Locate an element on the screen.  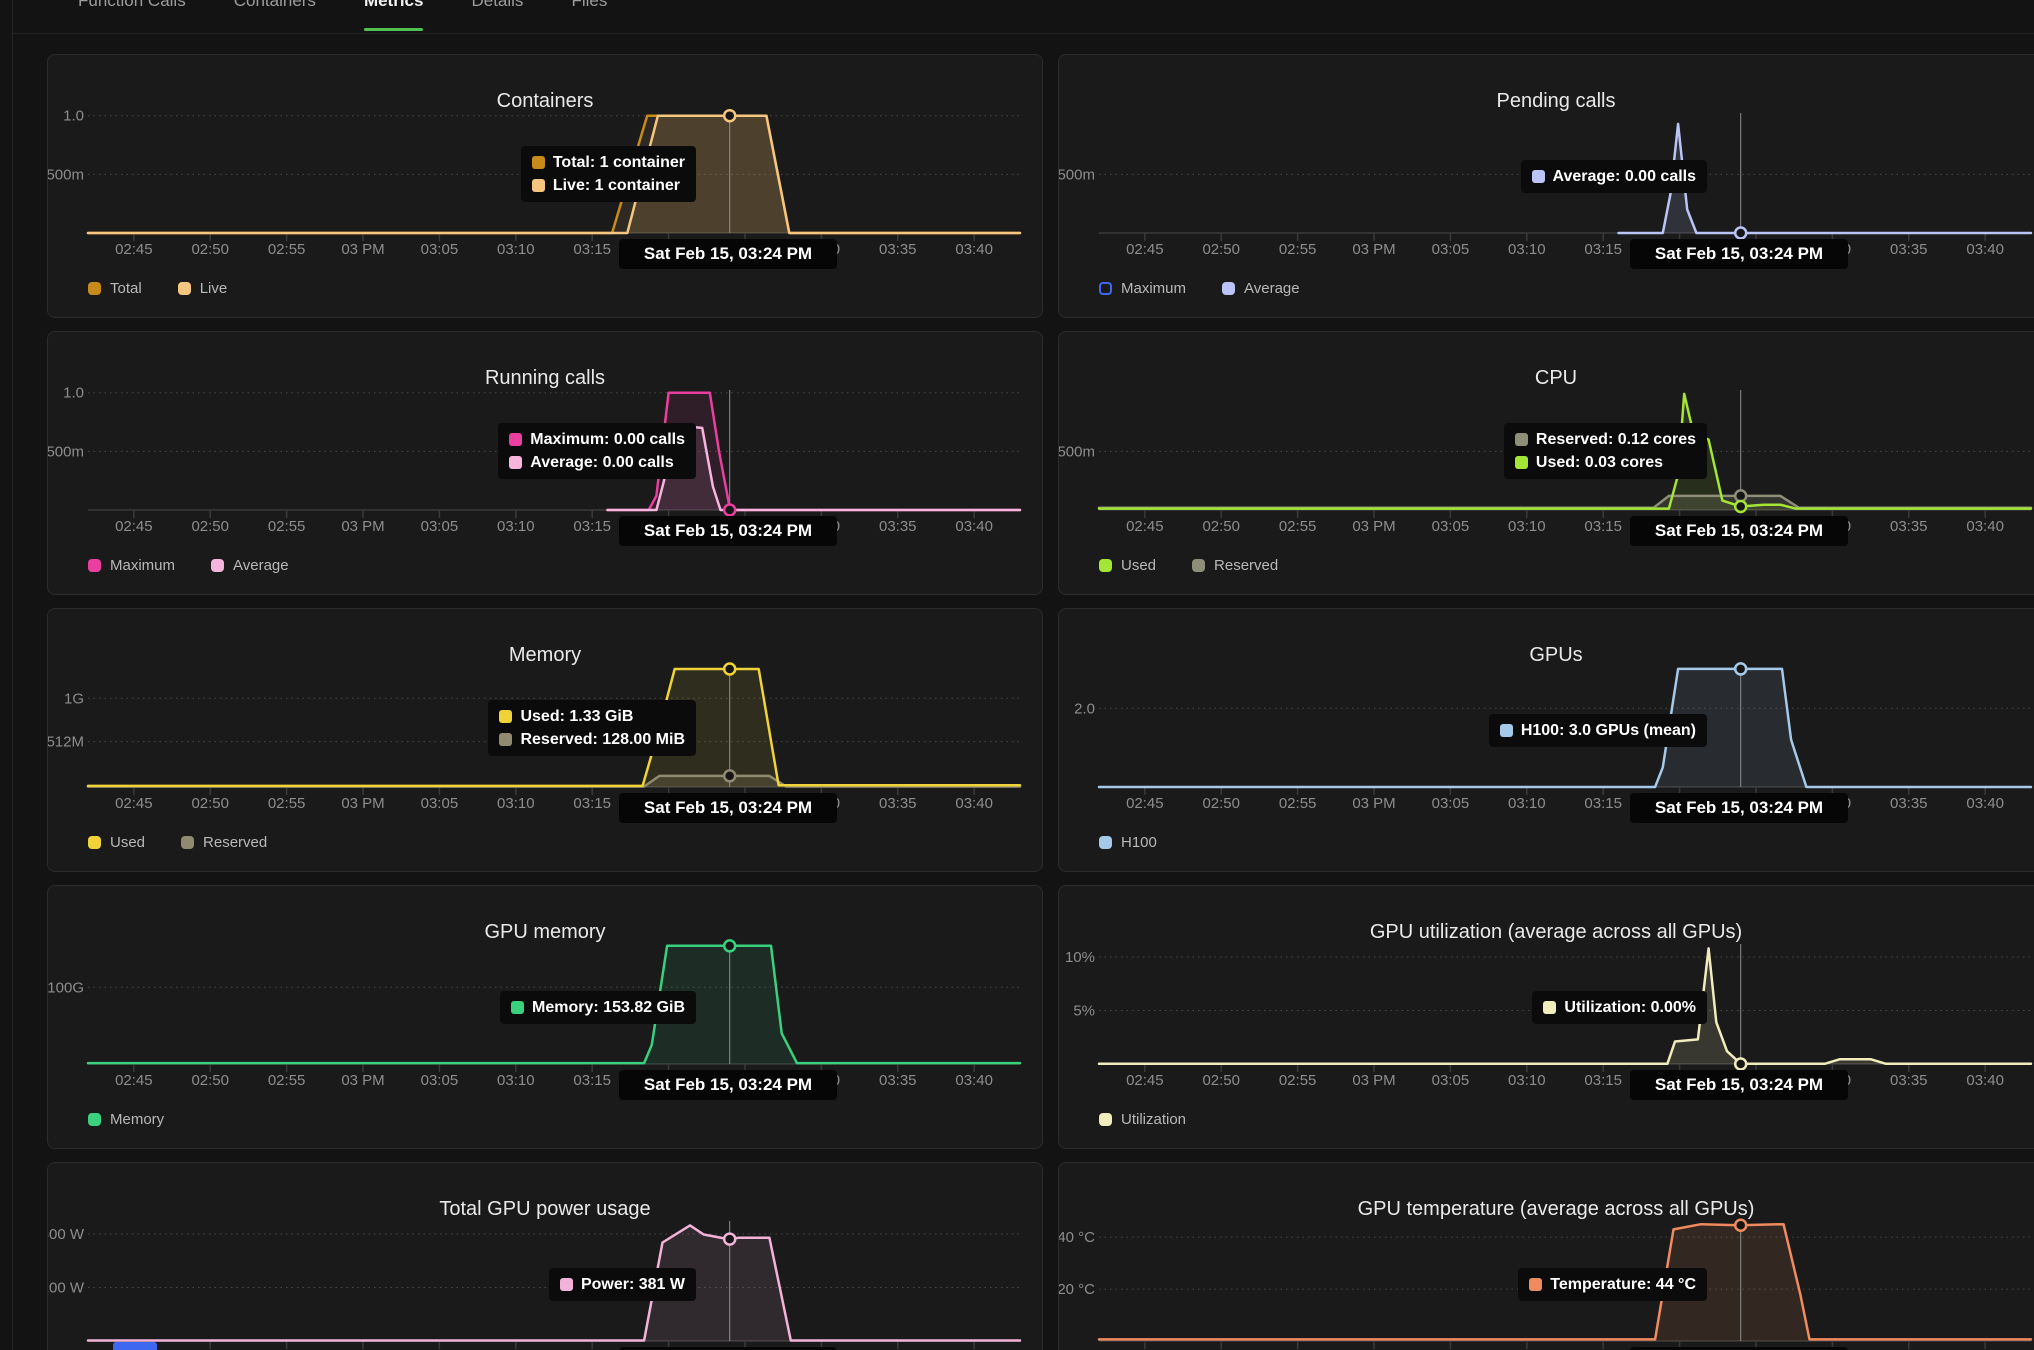
tooltip-row: Total: 1 container is located at coordinates (608, 162).